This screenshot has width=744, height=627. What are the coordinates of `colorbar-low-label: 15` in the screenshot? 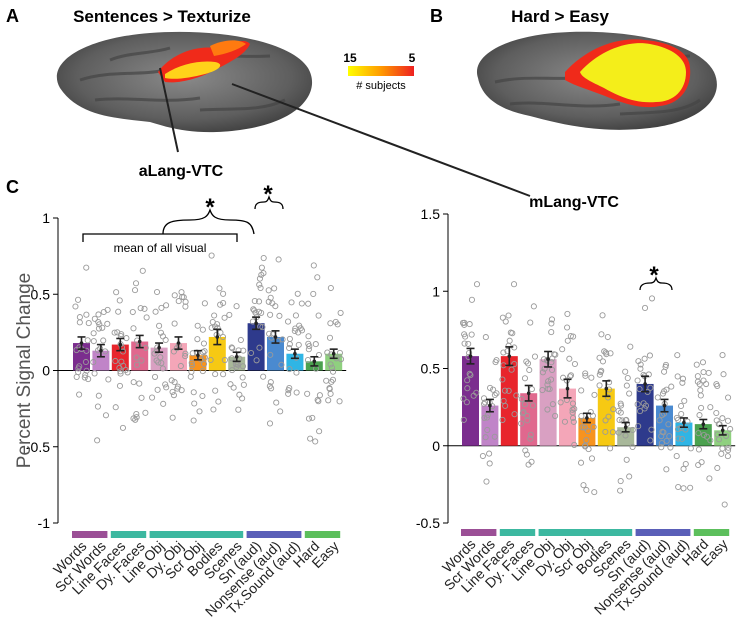 It's located at (350, 58).